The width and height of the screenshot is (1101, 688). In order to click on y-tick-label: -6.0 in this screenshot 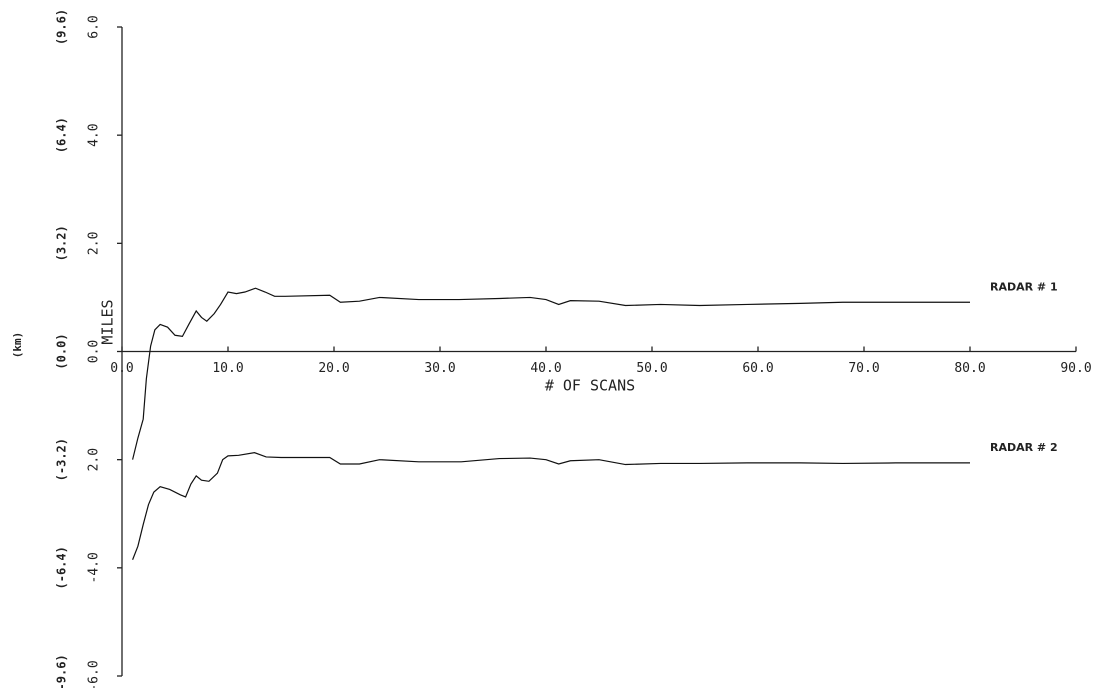, I will do `click(94, 674)`.